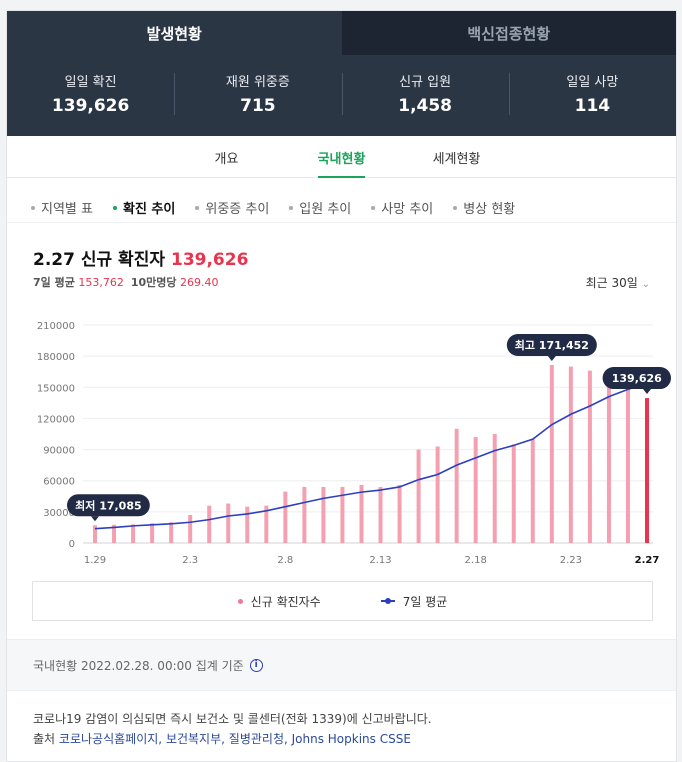 Image resolution: width=682 pixels, height=762 pixels. What do you see at coordinates (59, 482) in the screenshot?
I see `y-tick-label: 60000` at bounding box center [59, 482].